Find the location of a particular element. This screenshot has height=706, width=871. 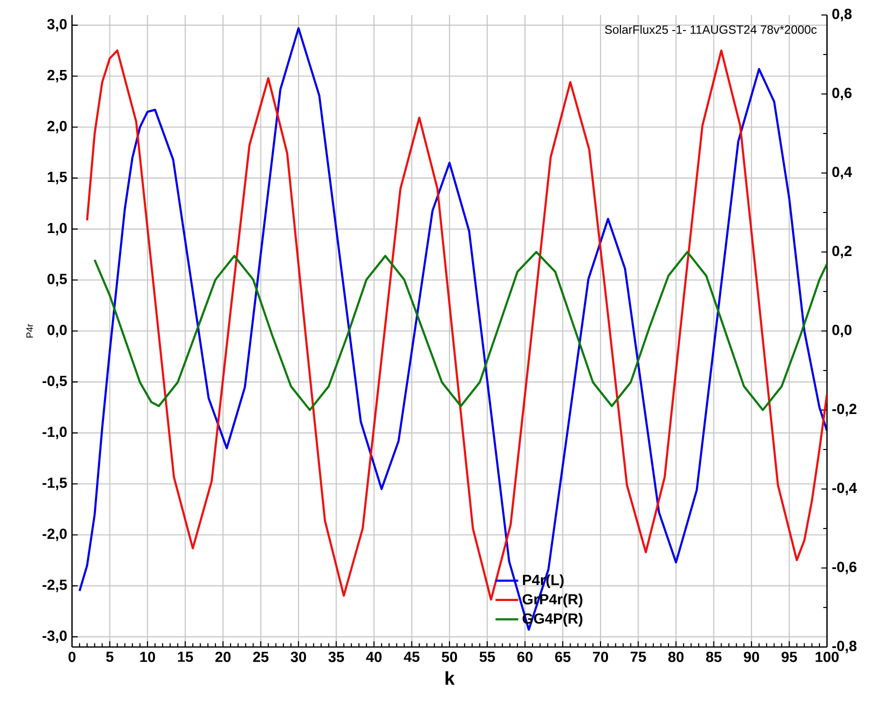

y2-tick-label: -0,4 is located at coordinates (844, 489).